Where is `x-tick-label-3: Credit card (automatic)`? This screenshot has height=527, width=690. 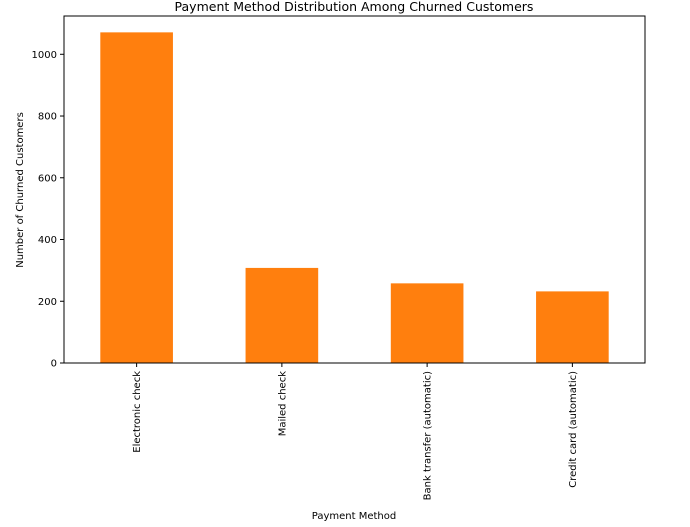 x-tick-label-3: Credit card (automatic) is located at coordinates (573, 429).